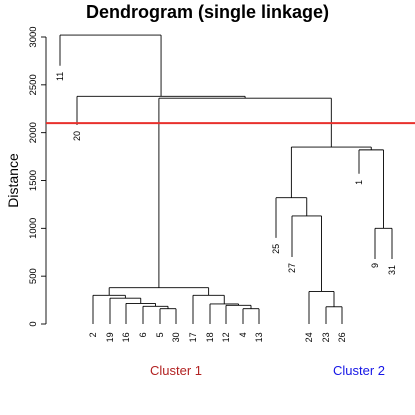  What do you see at coordinates (110, 337) in the screenshot?
I see `leaf-label-19: 19` at bounding box center [110, 337].